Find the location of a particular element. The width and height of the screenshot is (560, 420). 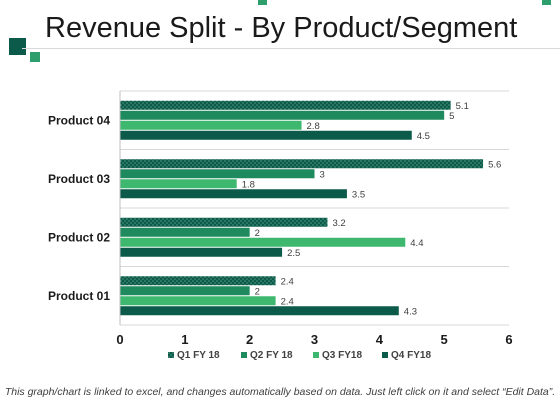

legend-label: Q1 FY 18 is located at coordinates (198, 355).